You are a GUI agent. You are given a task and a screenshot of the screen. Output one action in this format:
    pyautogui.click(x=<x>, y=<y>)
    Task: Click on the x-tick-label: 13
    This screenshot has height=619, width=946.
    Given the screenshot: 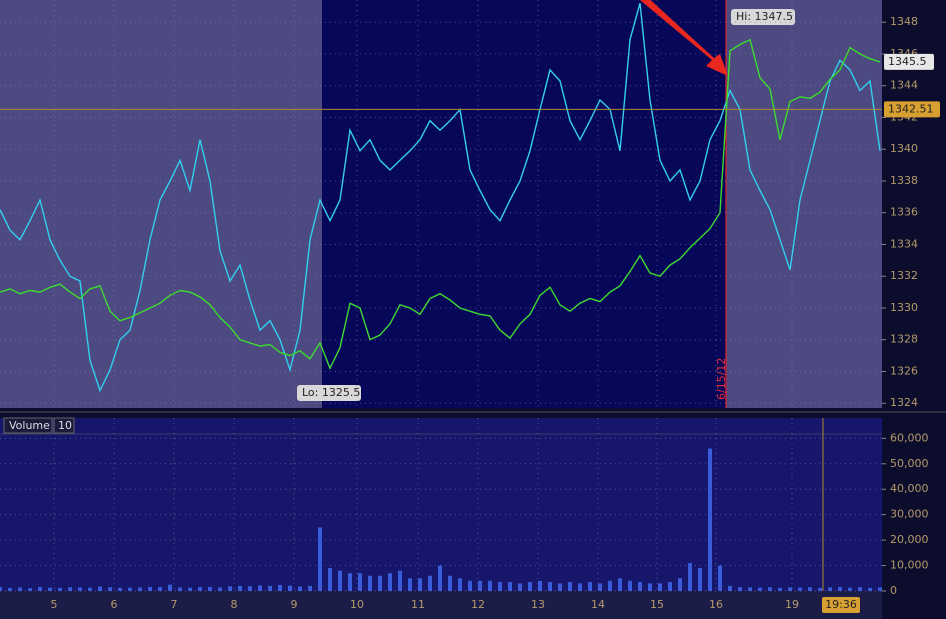 What is the action you would take?
    pyautogui.click(x=538, y=604)
    